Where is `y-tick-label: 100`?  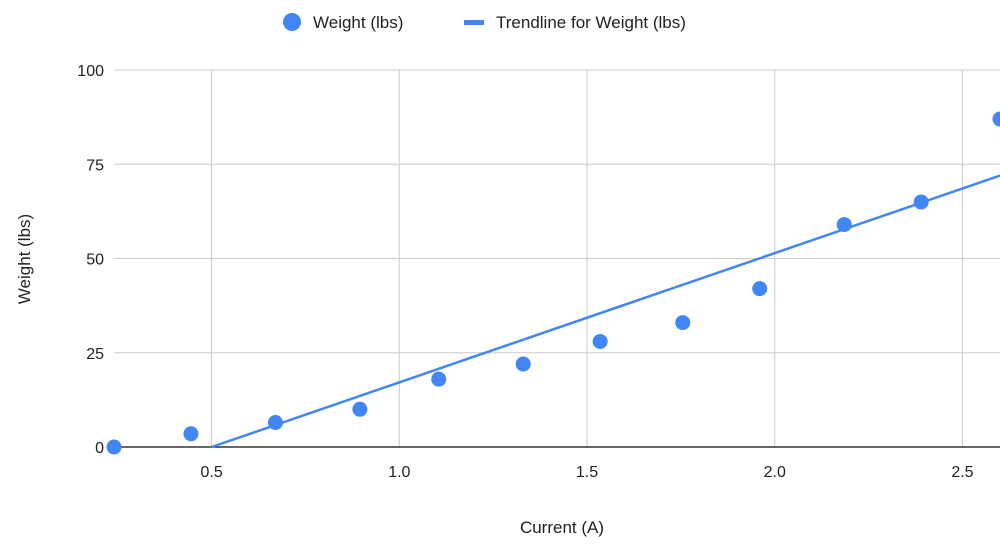 y-tick-label: 100 is located at coordinates (90, 71).